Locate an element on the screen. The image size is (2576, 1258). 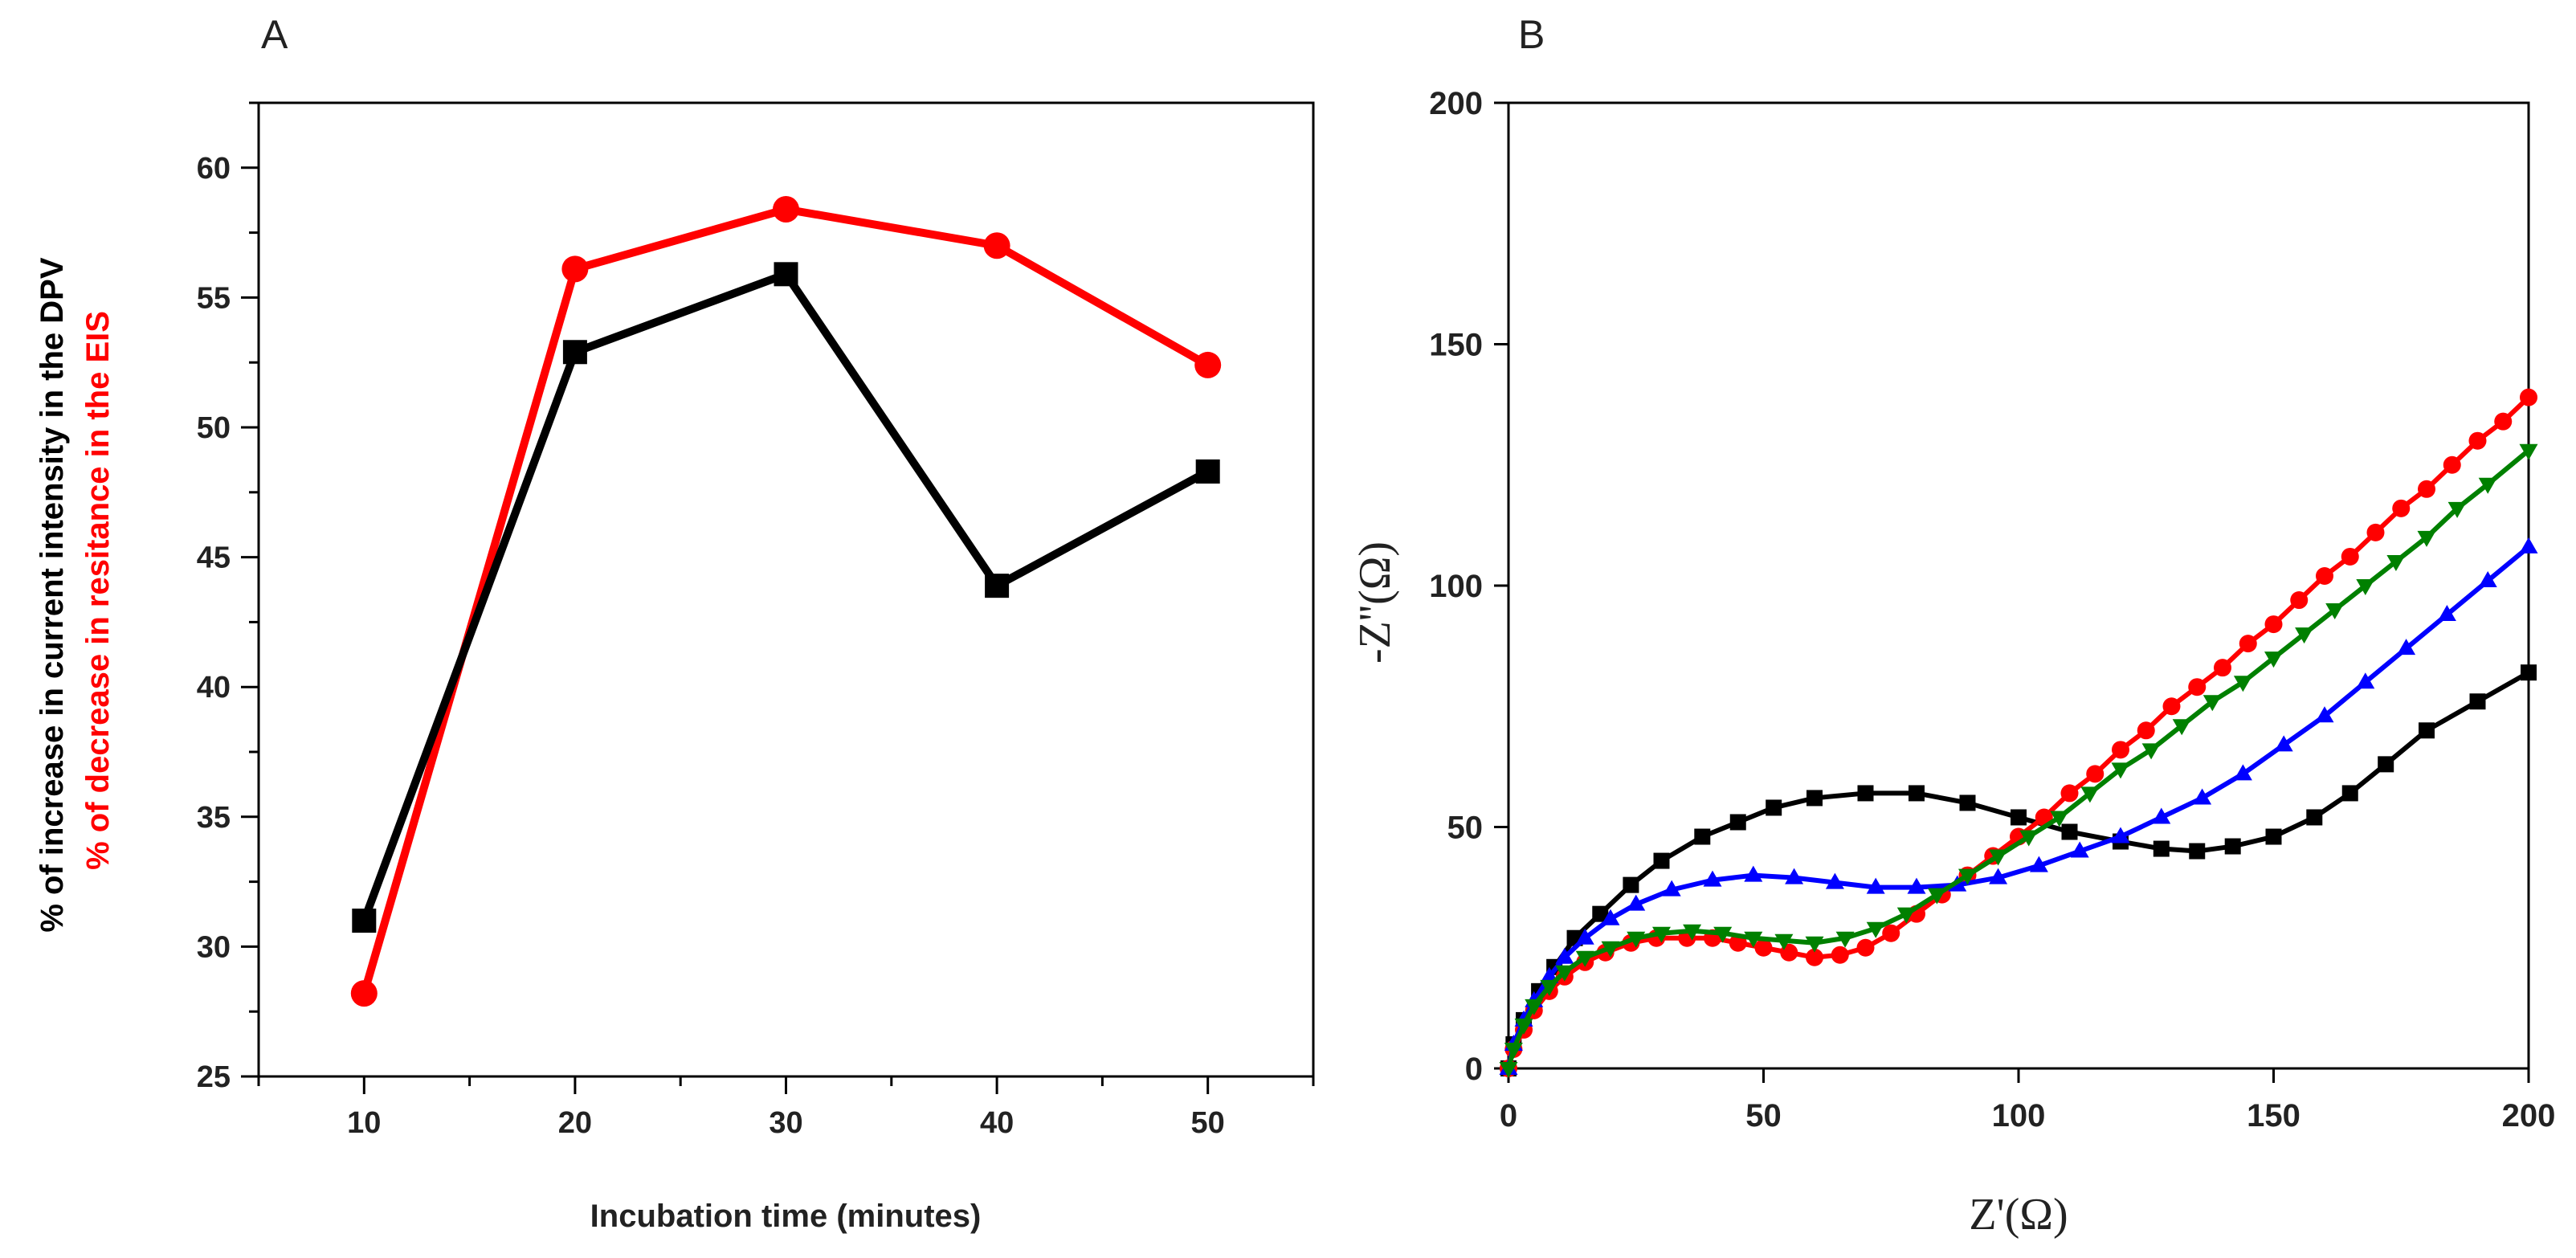
chart-a-y-tick-label: 45 is located at coordinates (214, 558).